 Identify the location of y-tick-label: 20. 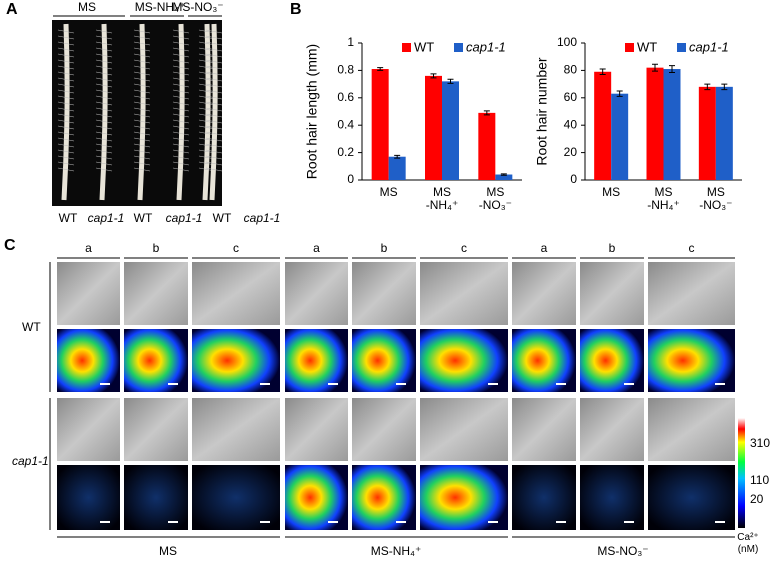
(571, 152).